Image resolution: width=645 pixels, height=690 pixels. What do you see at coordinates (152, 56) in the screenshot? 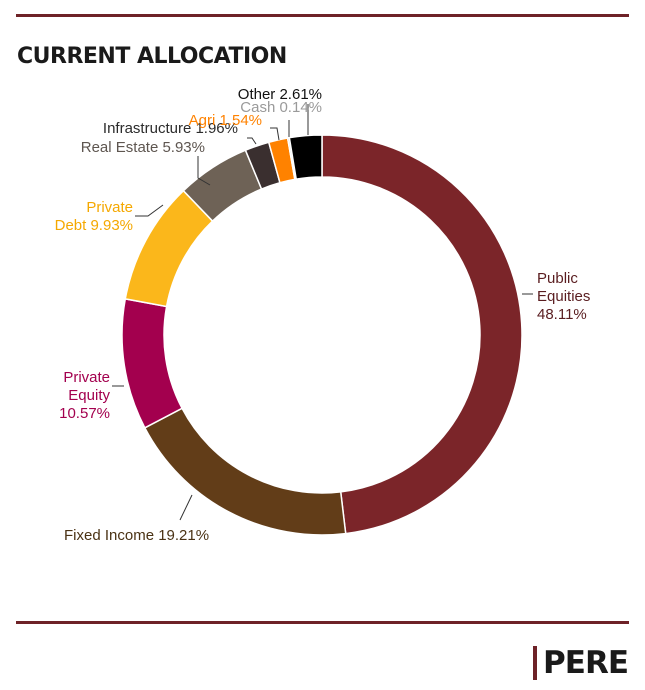
I see `chart-title: CURRENT ALLOCATION` at bounding box center [152, 56].